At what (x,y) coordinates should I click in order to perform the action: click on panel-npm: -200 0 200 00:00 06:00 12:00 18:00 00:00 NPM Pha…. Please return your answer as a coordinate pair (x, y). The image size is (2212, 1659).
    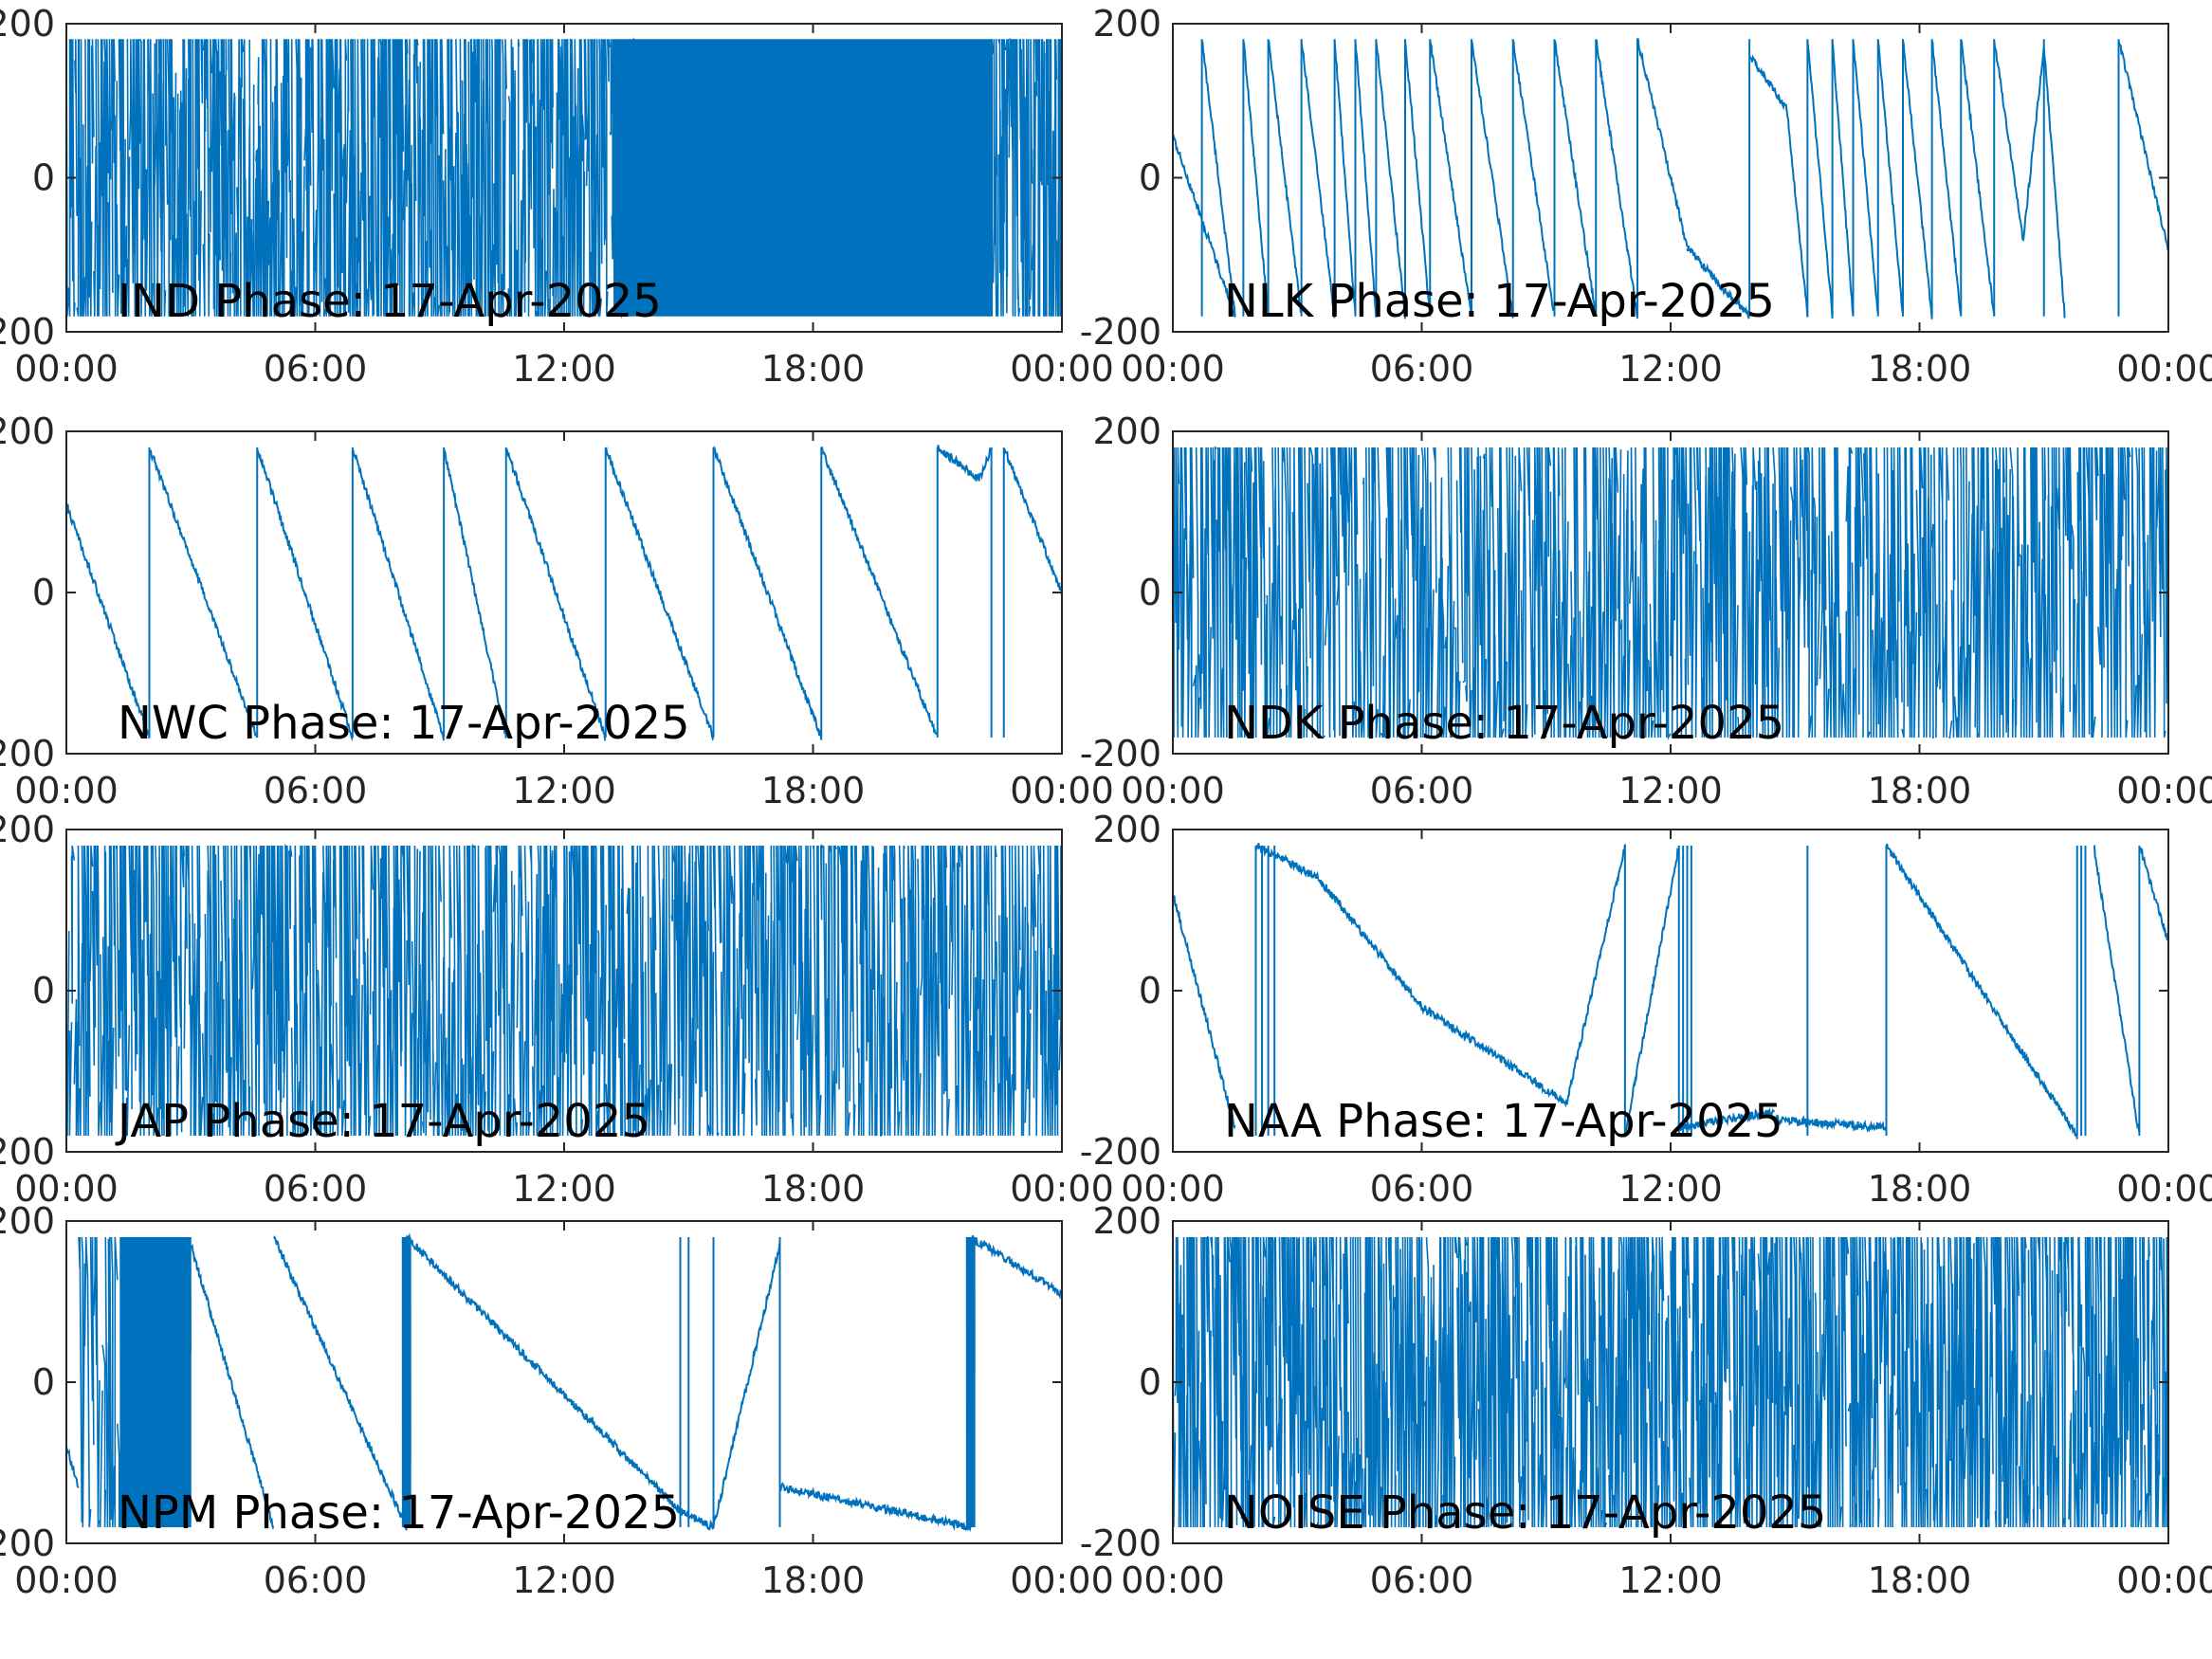
    Looking at the image, I should click on (557, 1400).